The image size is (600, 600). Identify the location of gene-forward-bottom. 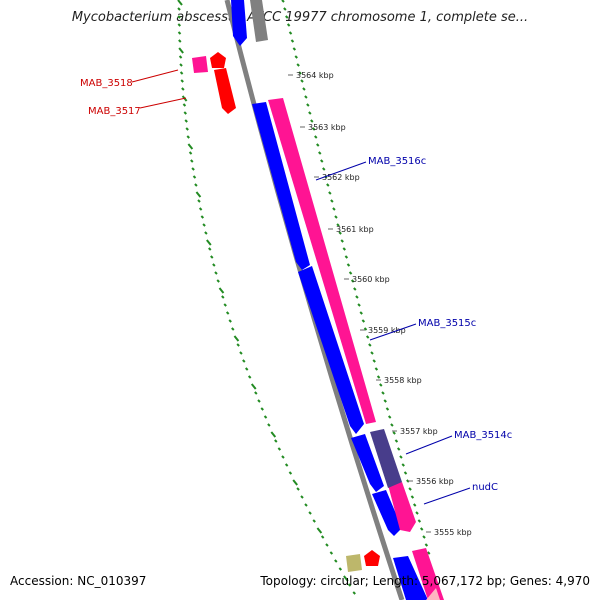
(428, 574).